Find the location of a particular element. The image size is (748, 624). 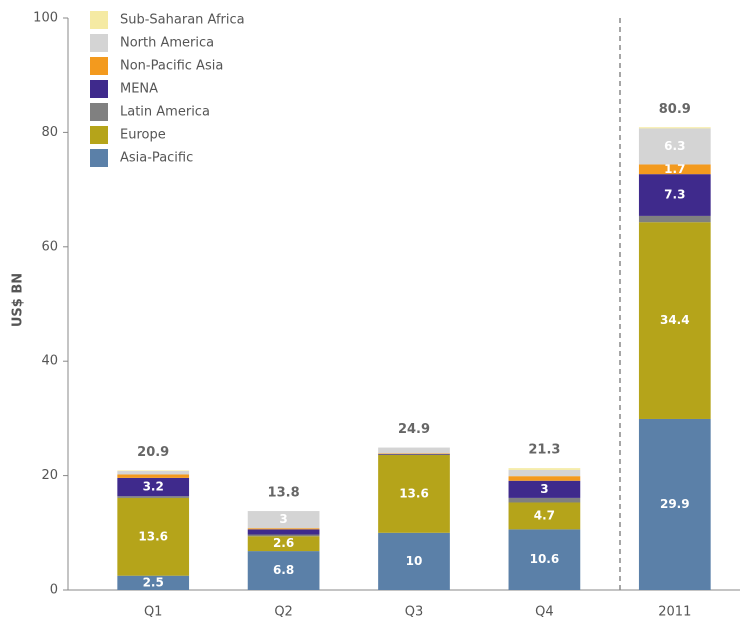

data-label: 1.7 is located at coordinates (674, 169).